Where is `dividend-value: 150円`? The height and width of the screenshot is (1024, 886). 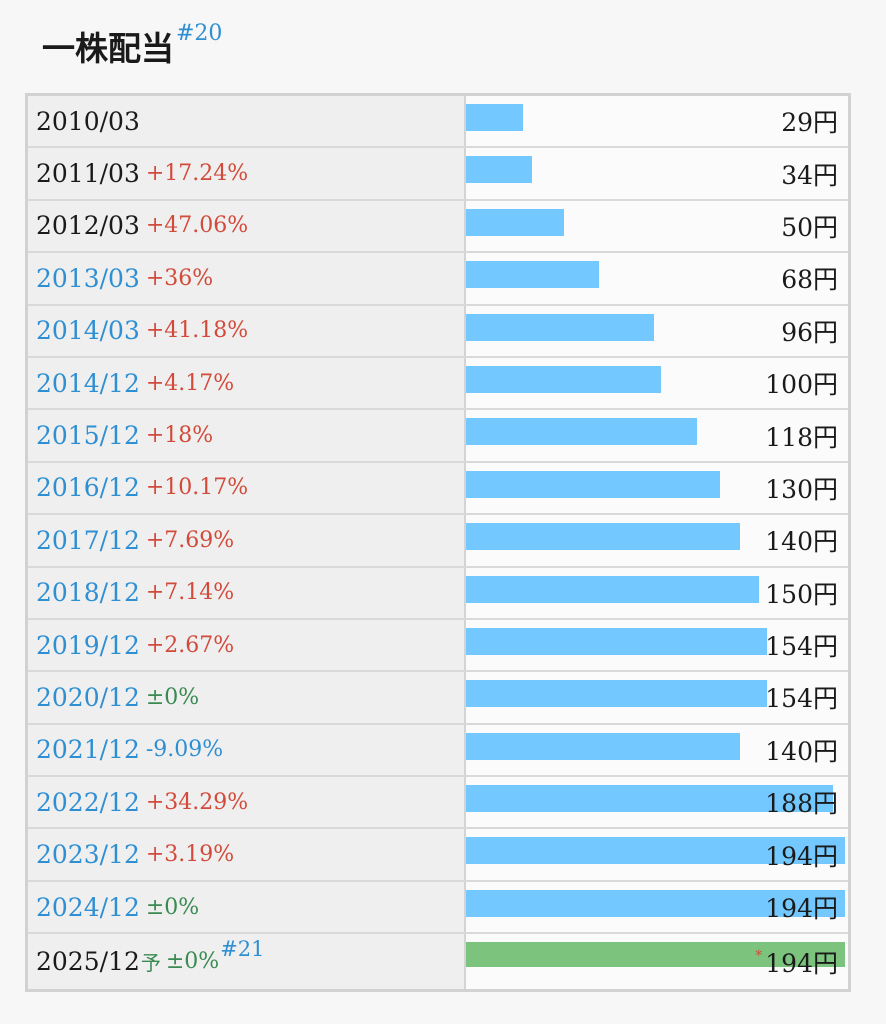
dividend-value: 150円 is located at coordinates (801, 594).